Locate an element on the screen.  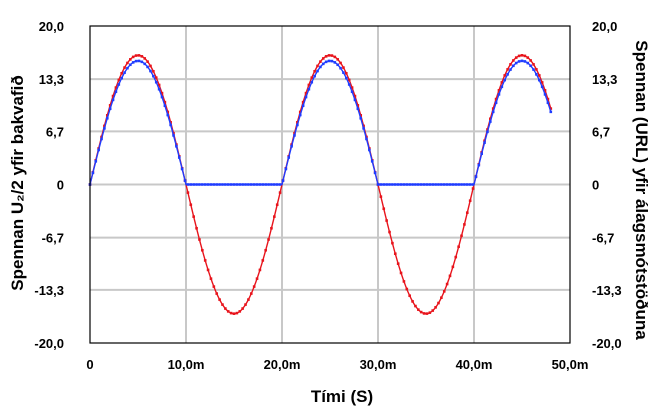
x-tick-label: 50,0m is located at coordinates (570, 364).